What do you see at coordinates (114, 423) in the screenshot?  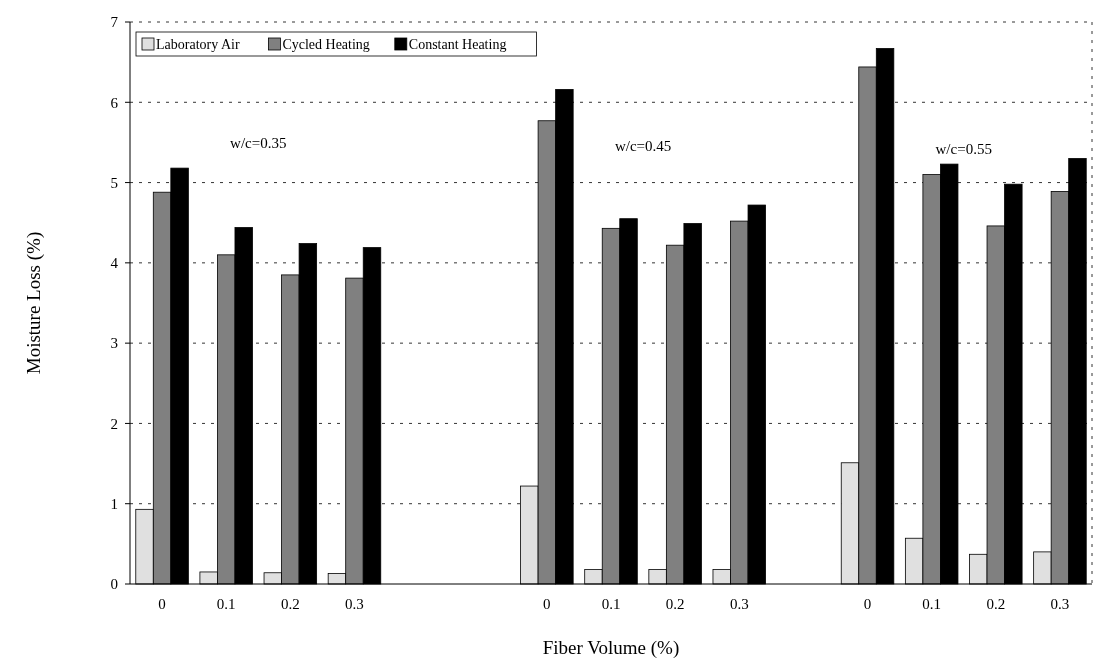 I see `y-tick-label: 2` at bounding box center [114, 423].